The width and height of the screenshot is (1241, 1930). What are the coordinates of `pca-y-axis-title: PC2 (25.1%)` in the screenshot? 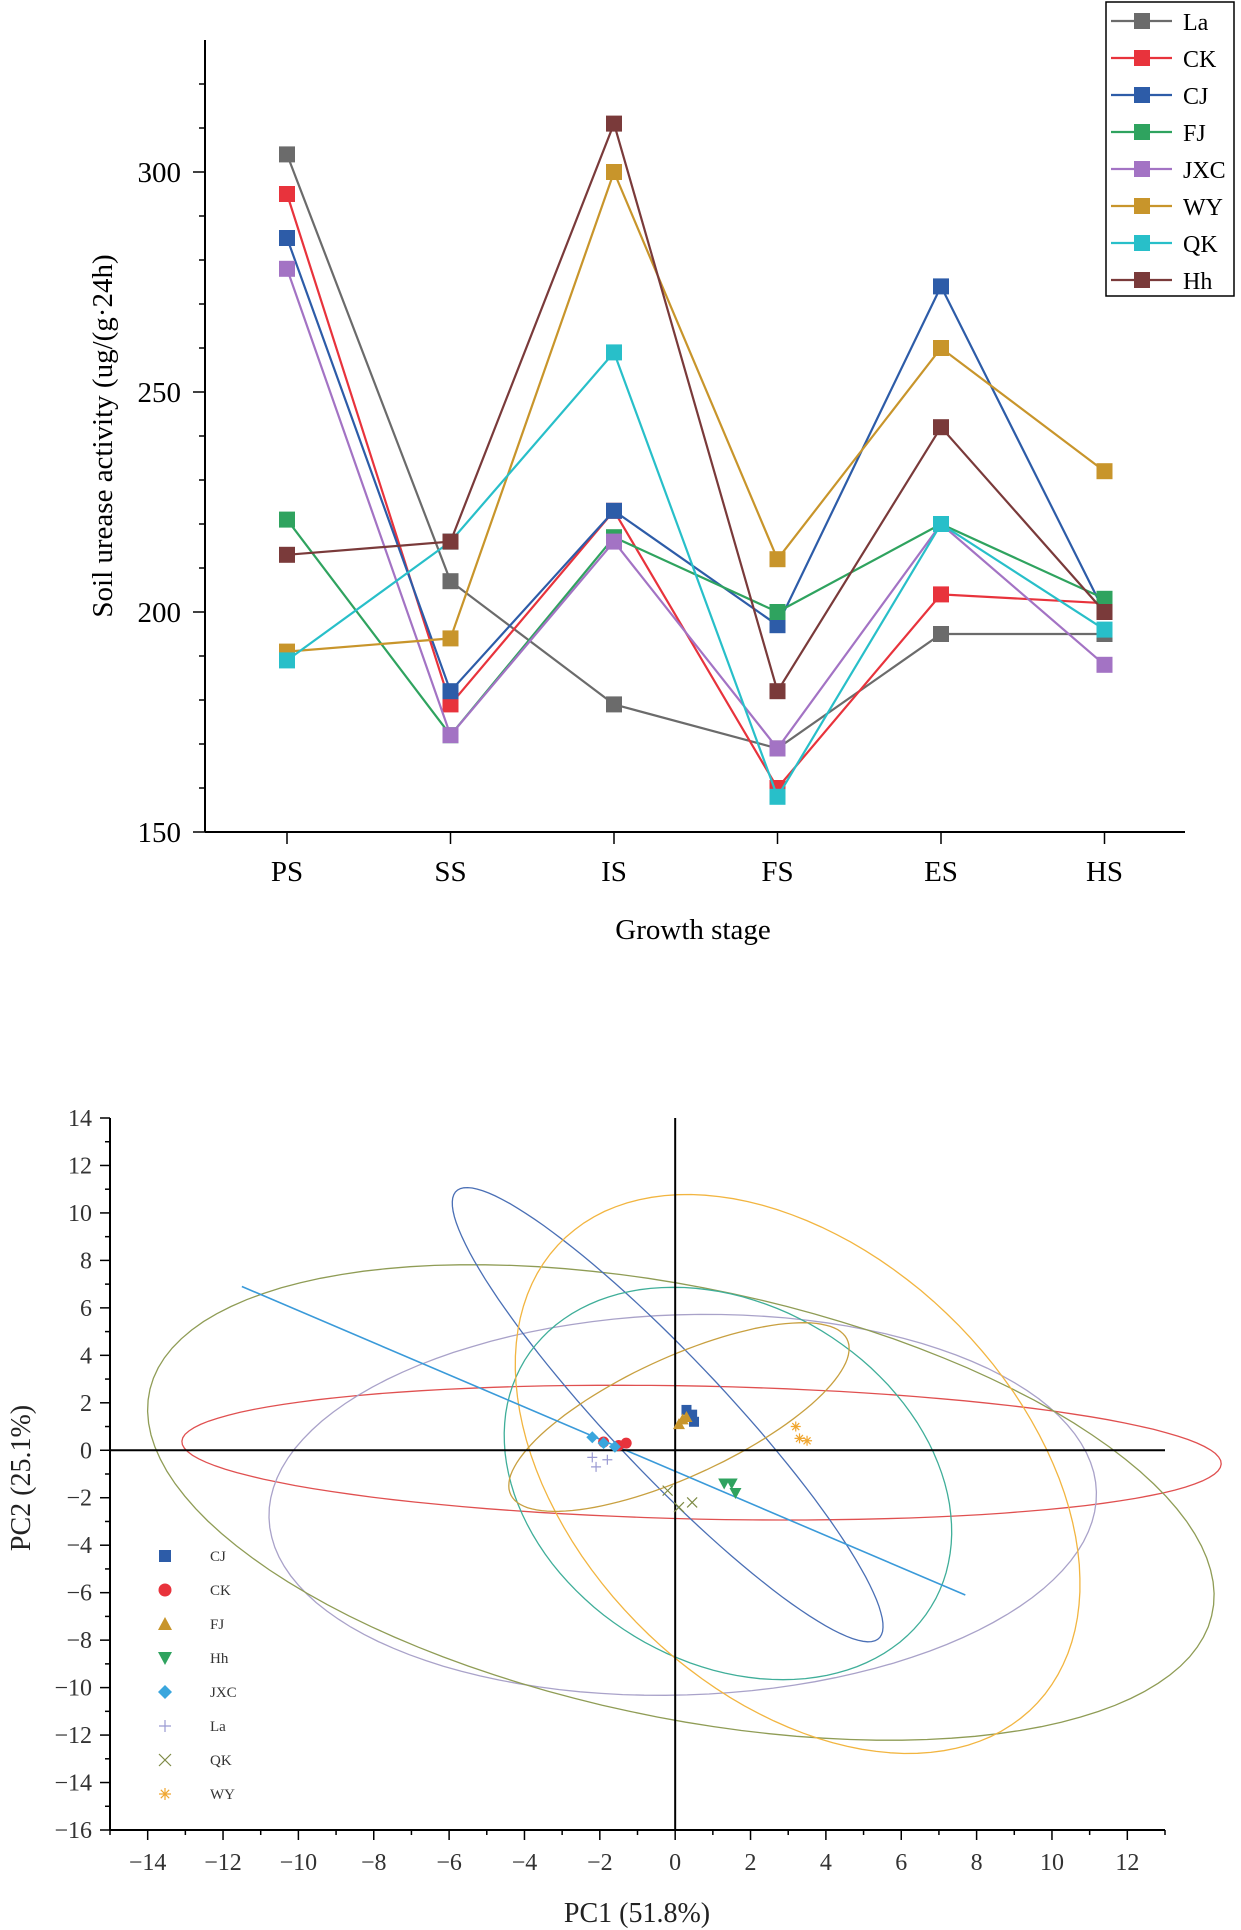 It's located at (21, 1478).